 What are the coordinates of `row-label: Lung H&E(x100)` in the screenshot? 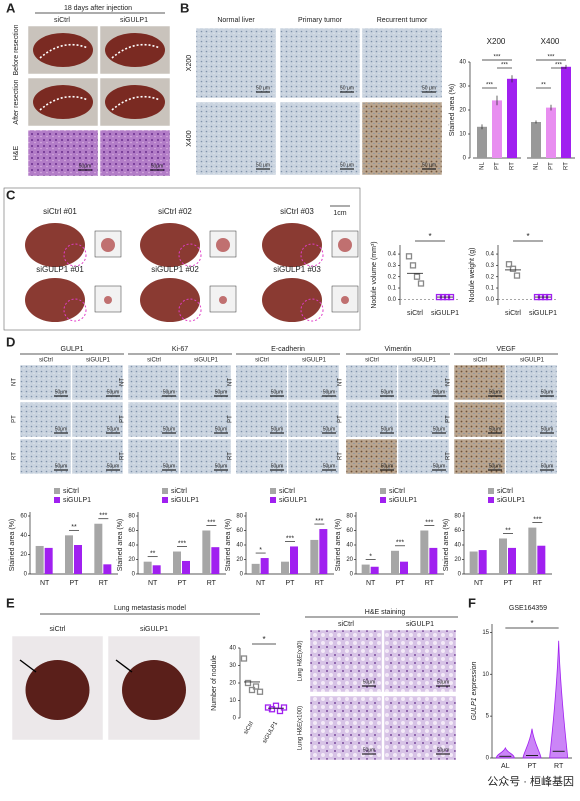 It's located at (301, 728).